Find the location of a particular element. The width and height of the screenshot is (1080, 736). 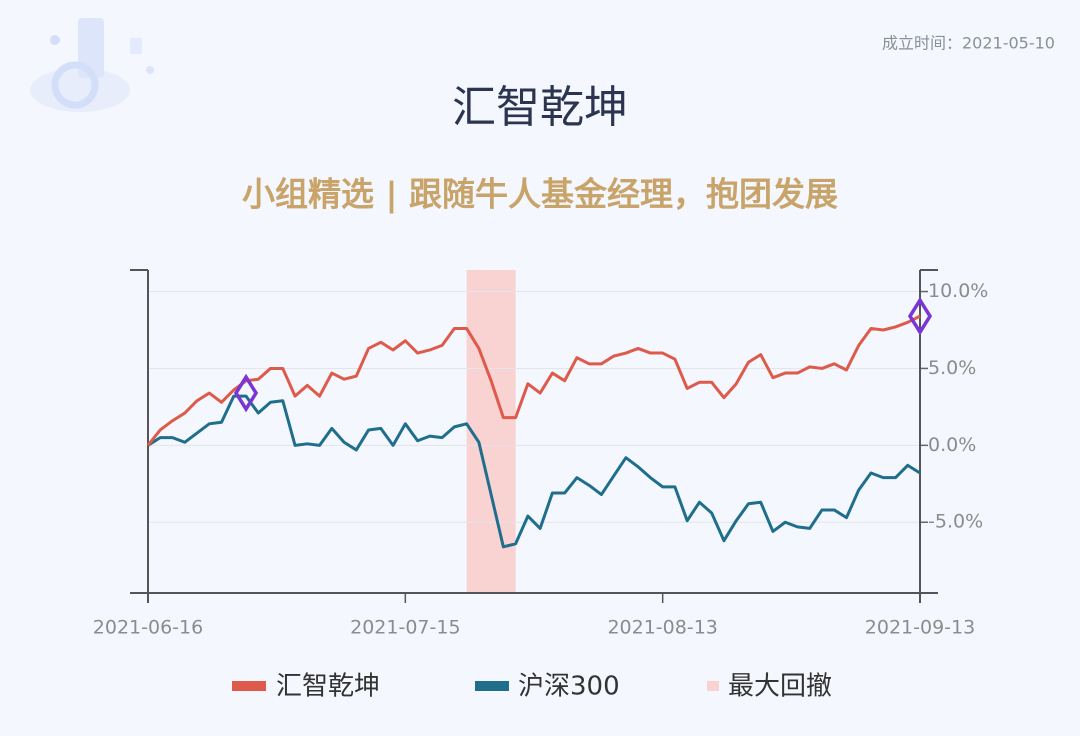

legend-label: 最大回撤 is located at coordinates (780, 687).